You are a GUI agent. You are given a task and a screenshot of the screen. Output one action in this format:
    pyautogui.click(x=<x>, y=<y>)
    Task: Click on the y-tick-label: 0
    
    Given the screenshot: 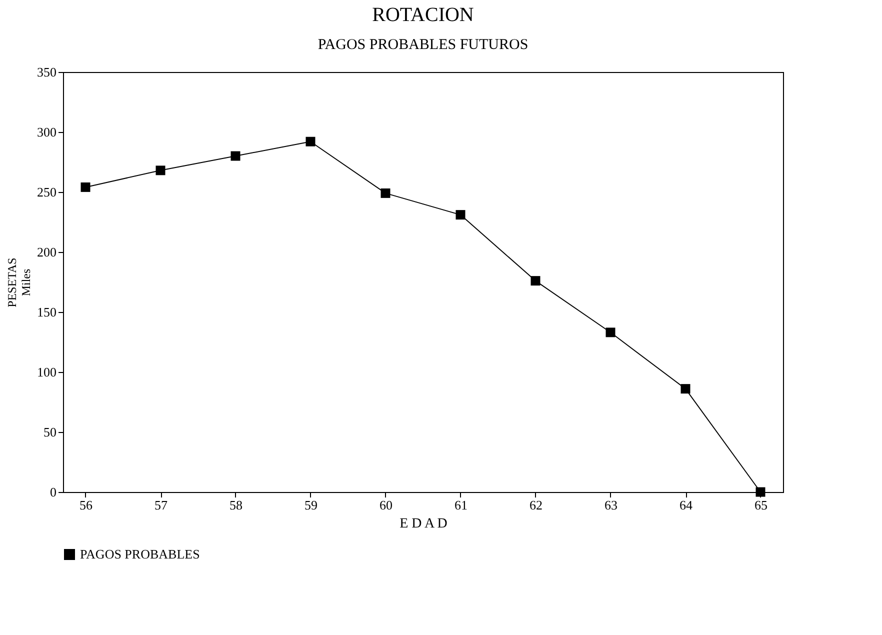 What is the action you would take?
    pyautogui.click(x=53, y=492)
    